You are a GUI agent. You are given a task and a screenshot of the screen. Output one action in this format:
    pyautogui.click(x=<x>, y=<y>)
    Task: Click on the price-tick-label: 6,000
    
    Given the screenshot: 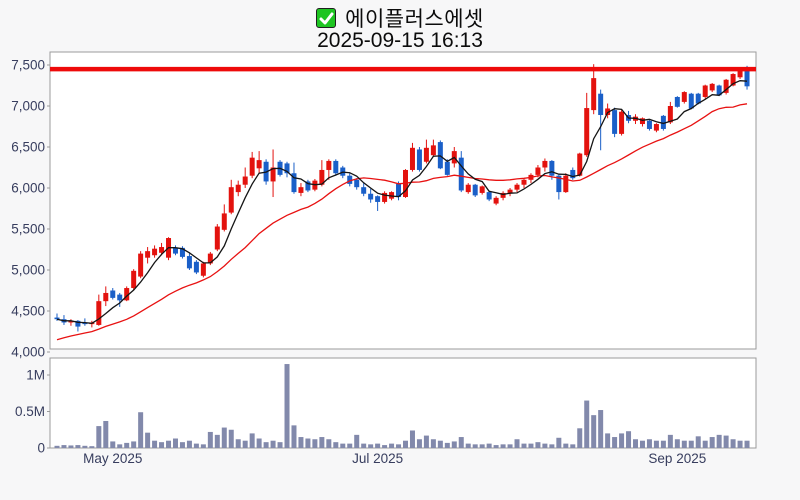 What is the action you would take?
    pyautogui.click(x=28, y=188)
    